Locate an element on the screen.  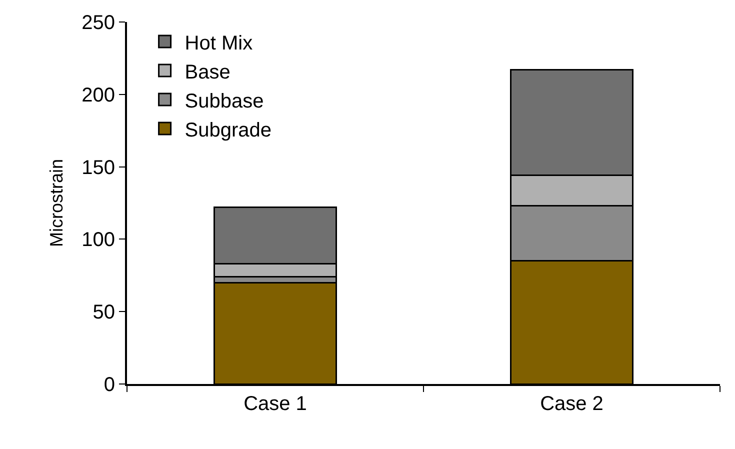
y-tick-label: 50 is located at coordinates (103, 313).